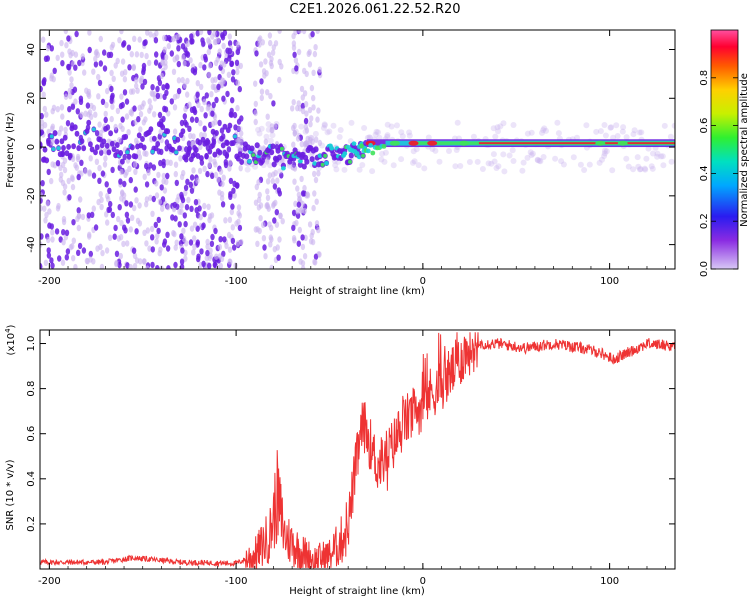 This screenshot has width=750, height=600. I want to click on spectrogram-x-tick-label: -100, so click(236, 281).